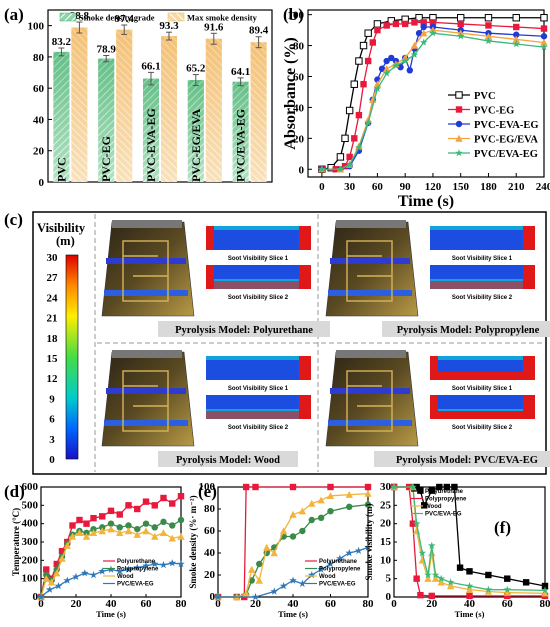  Describe the element at coordinates (213, 110) in the screenshot. I see `bar-hatch` at that location.